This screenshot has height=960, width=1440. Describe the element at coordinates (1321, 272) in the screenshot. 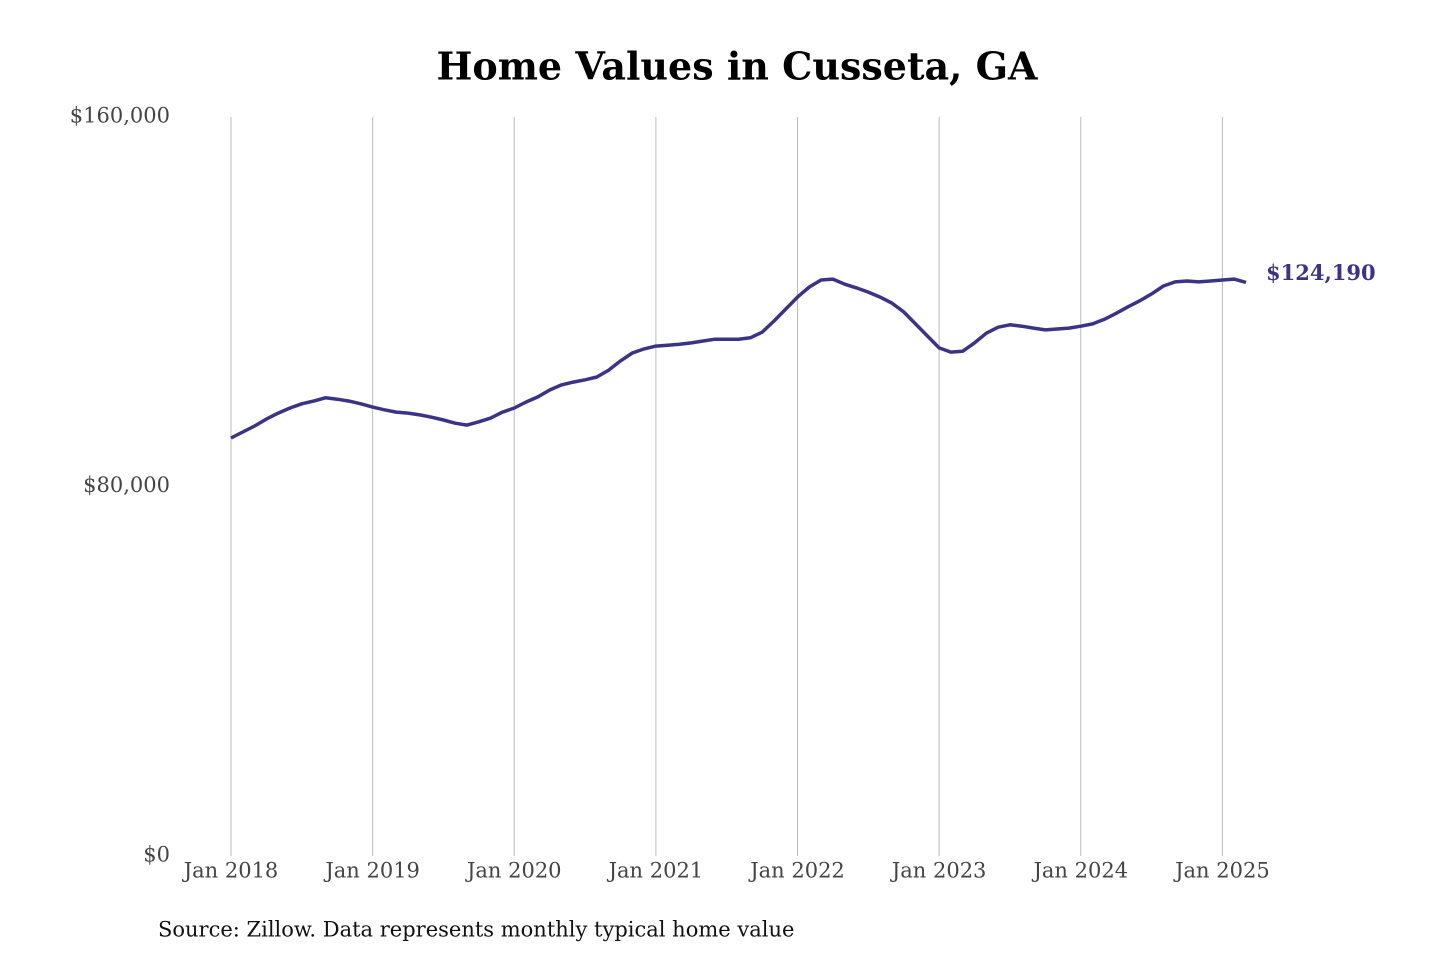

I see `value-label: $124,190` at that location.